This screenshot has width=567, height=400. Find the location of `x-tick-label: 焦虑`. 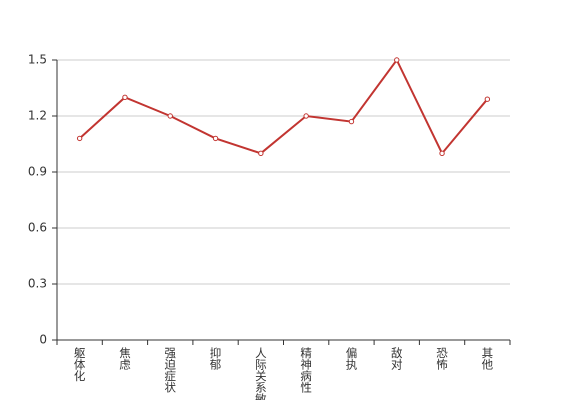

x-tick-label: 焦虑 is located at coordinates (125, 358).